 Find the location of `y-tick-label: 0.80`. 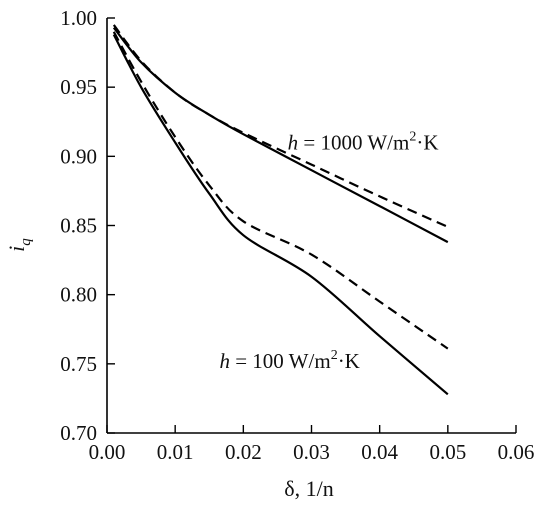

y-tick-label: 0.80 is located at coordinates (78, 295).